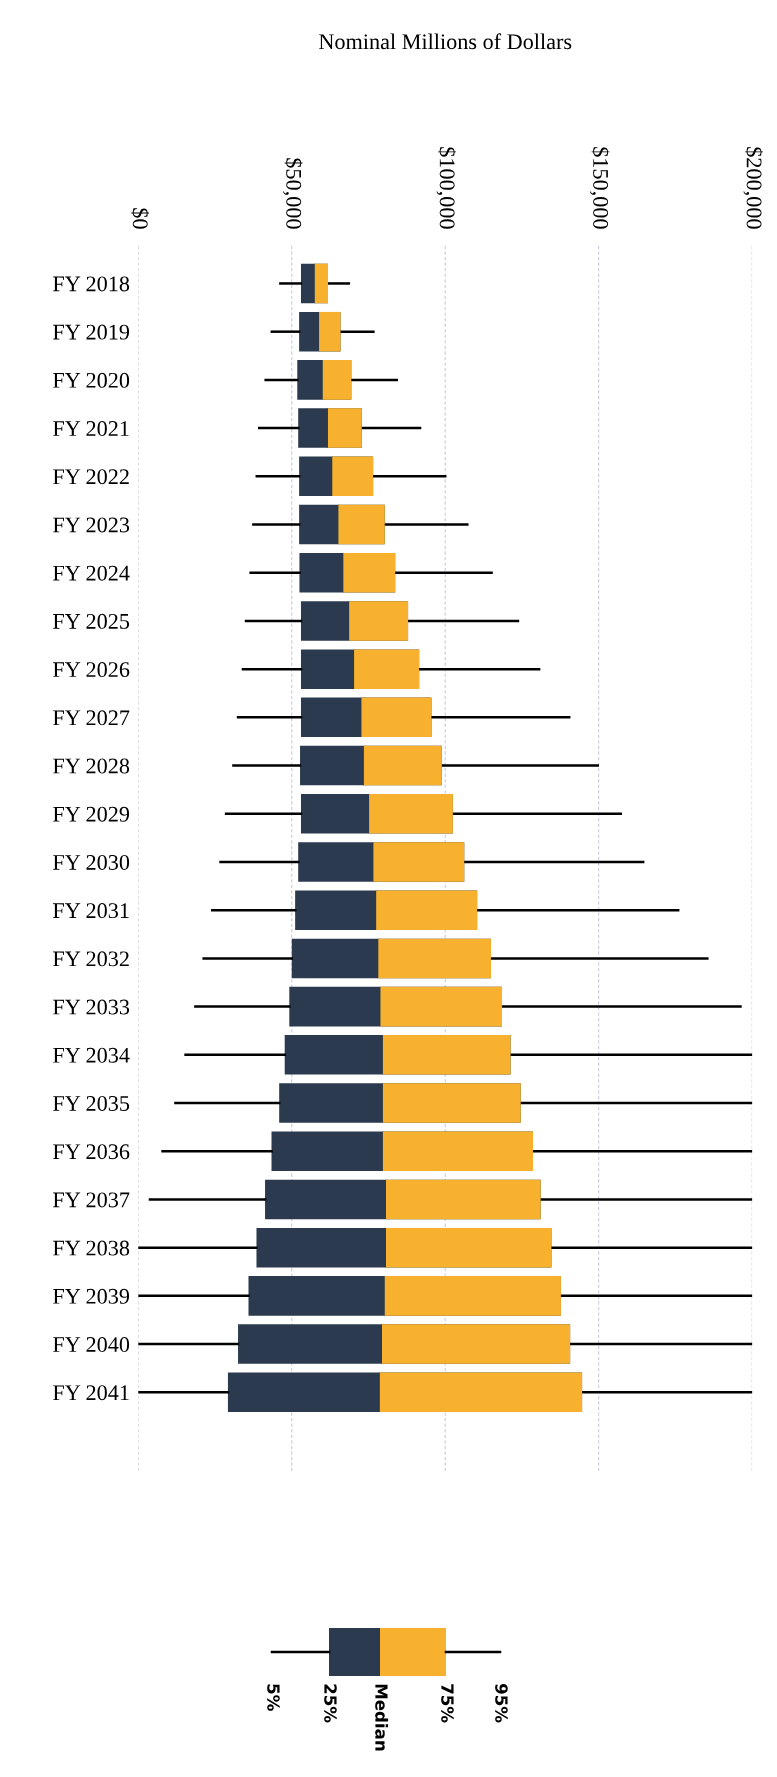 The image size is (777, 1777). What do you see at coordinates (599, 188) in the screenshot?
I see `x-tick-label: $150,000` at bounding box center [599, 188].